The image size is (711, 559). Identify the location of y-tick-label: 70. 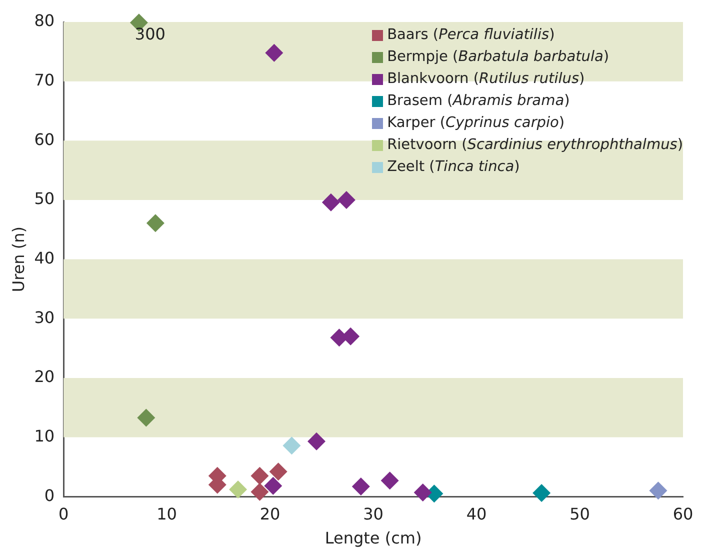
(44, 80).